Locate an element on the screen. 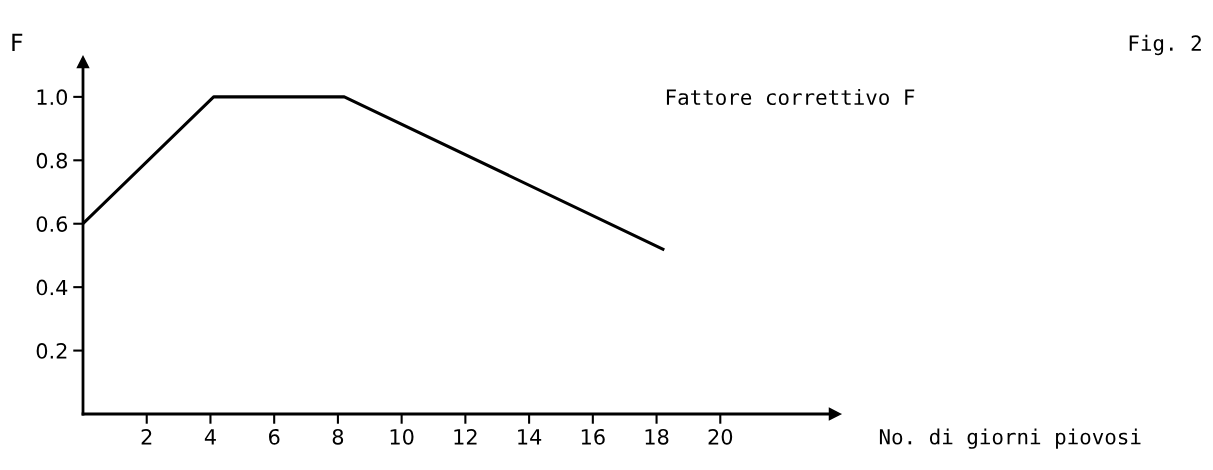  x-tick-label: 8 is located at coordinates (338, 436).